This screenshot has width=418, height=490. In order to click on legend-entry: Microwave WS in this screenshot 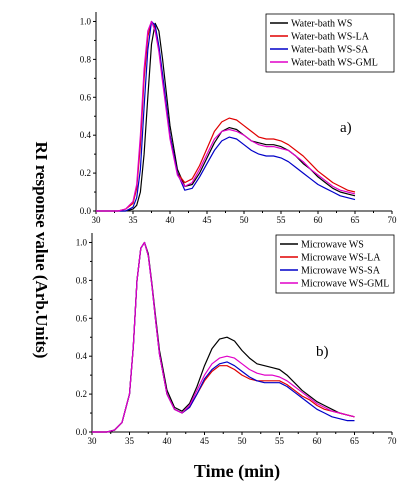, I will do `click(332, 245)`.